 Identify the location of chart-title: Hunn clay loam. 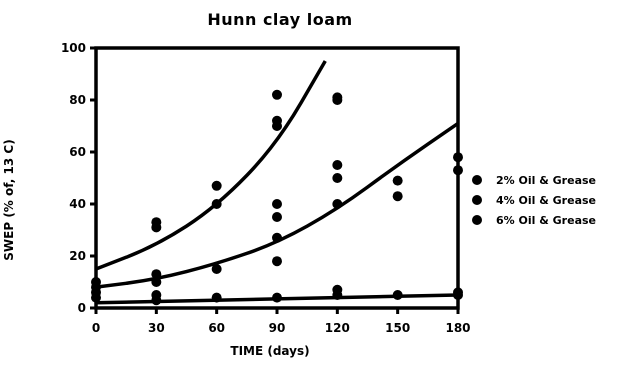
(280, 19).